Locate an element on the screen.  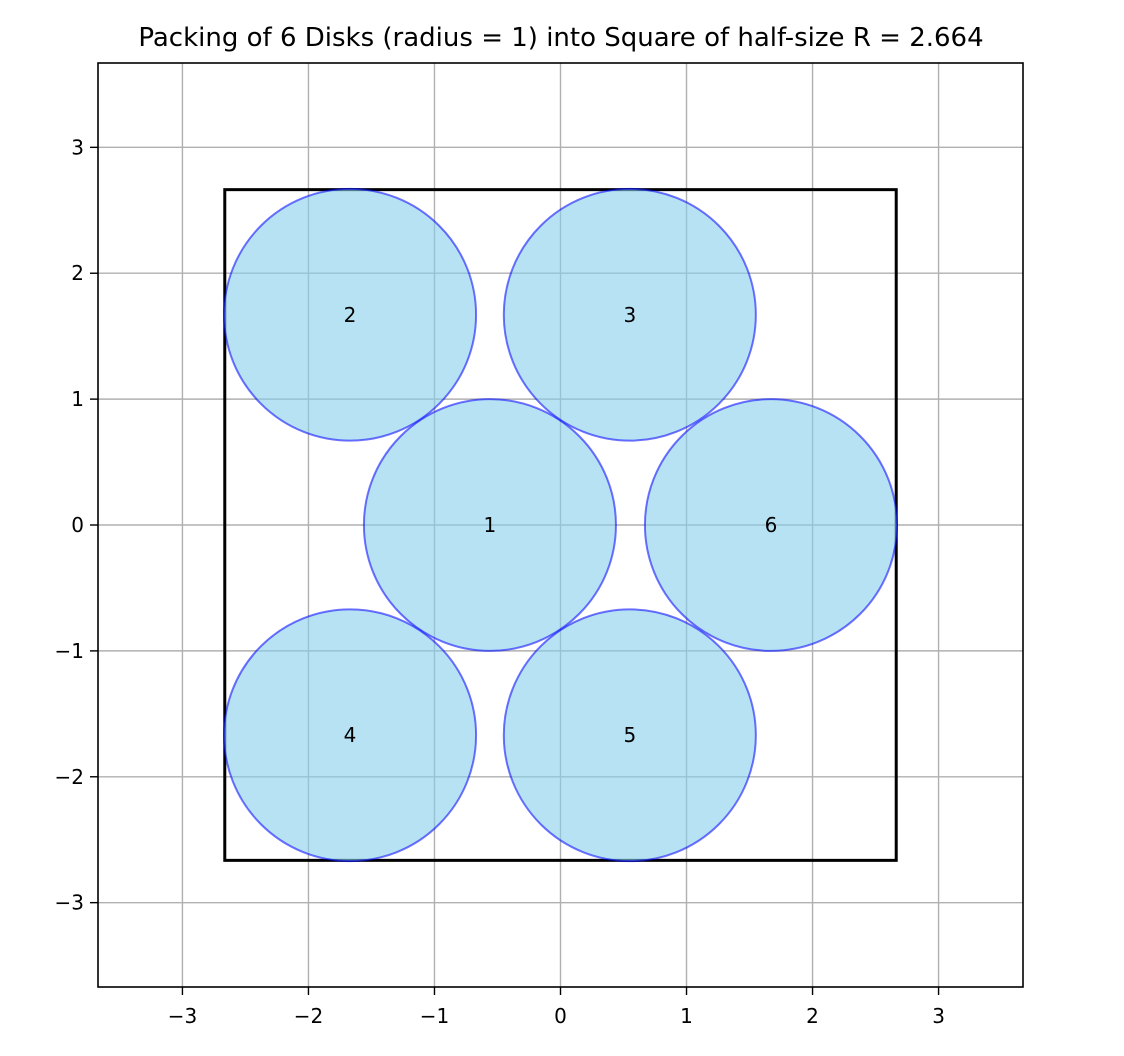
disk-label-3: 3 is located at coordinates (629, 315).